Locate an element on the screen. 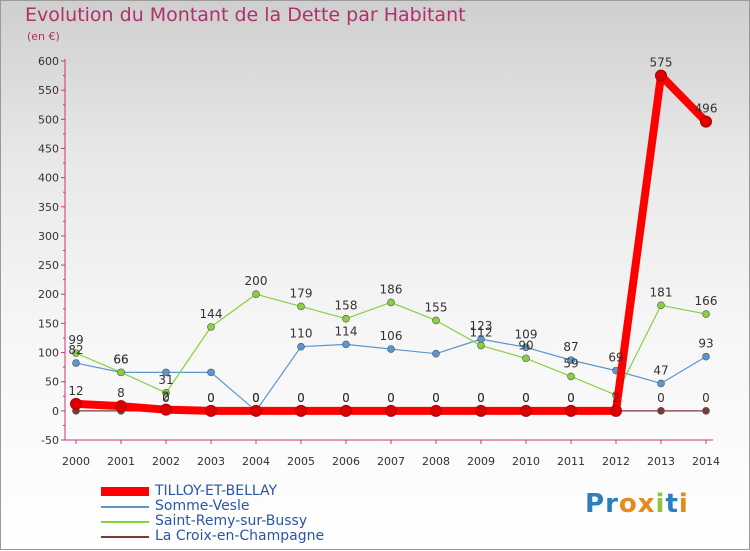 The image size is (750, 551). data-label: 110 is located at coordinates (301, 334).